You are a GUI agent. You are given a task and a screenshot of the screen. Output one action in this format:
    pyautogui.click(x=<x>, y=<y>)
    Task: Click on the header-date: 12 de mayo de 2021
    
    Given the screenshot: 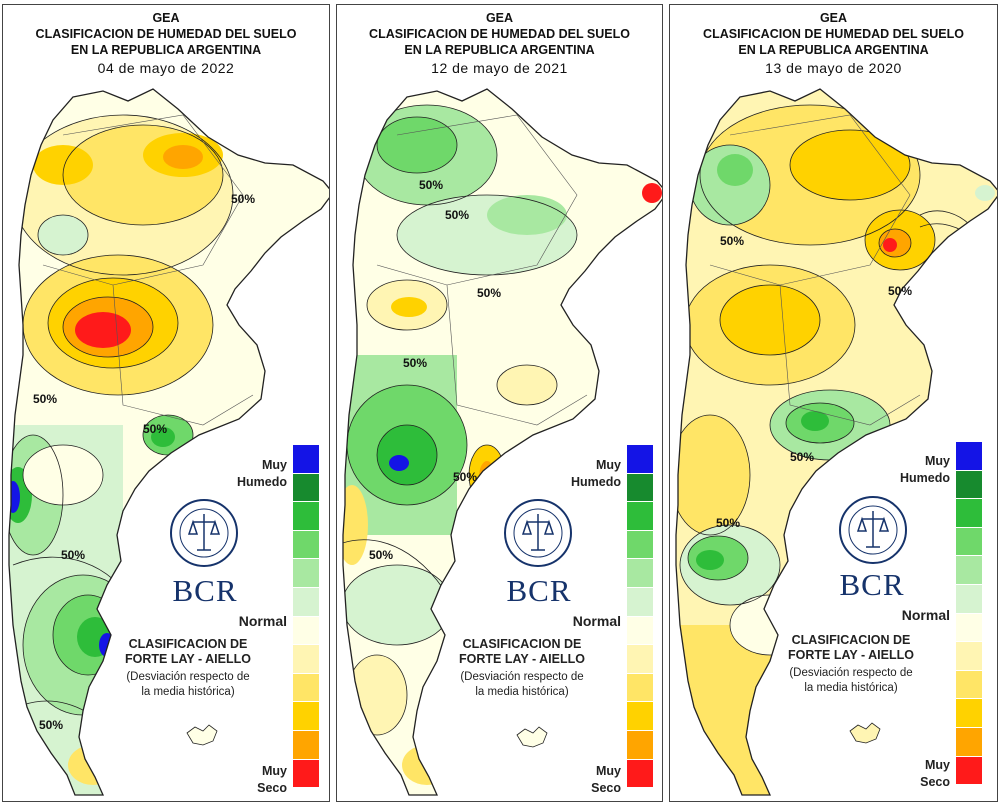 What is the action you would take?
    pyautogui.click(x=499, y=68)
    